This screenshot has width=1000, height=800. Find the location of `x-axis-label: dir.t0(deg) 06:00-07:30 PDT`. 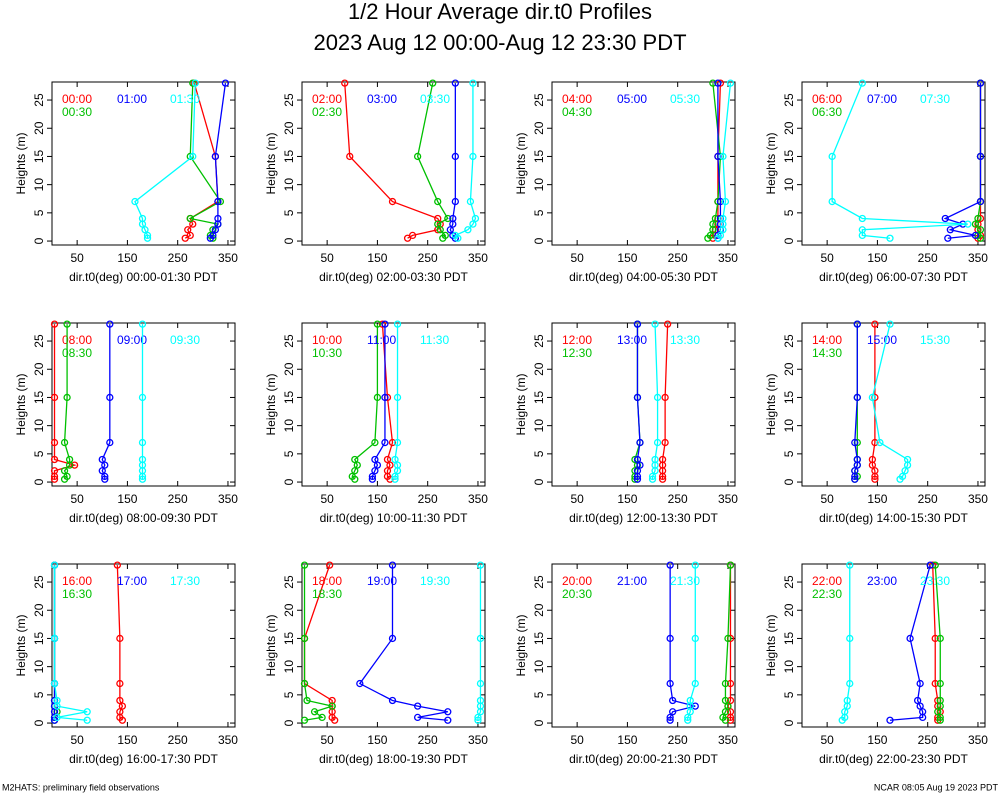

x-axis-label: dir.t0(deg) 06:00-07:30 PDT is located at coordinates (893, 277).